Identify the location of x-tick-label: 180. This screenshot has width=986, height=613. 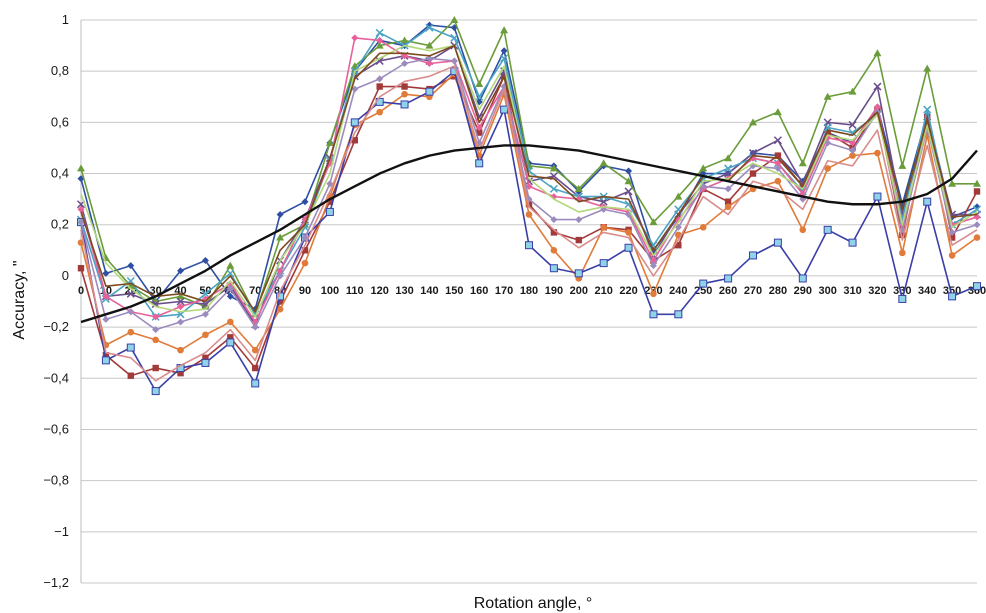
(529, 291).